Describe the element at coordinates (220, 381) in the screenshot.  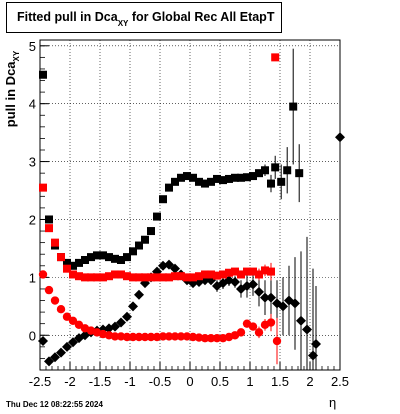
I see `x-tick-label: 0.5` at that location.